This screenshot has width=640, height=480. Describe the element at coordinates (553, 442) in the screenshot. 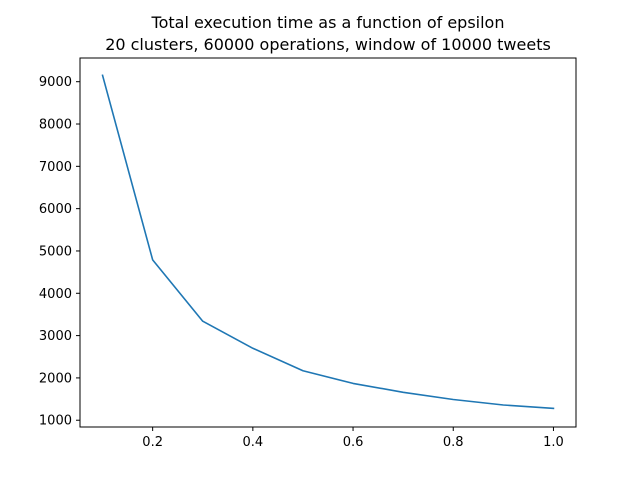

I see `x-tick-label: 1.0` at that location.